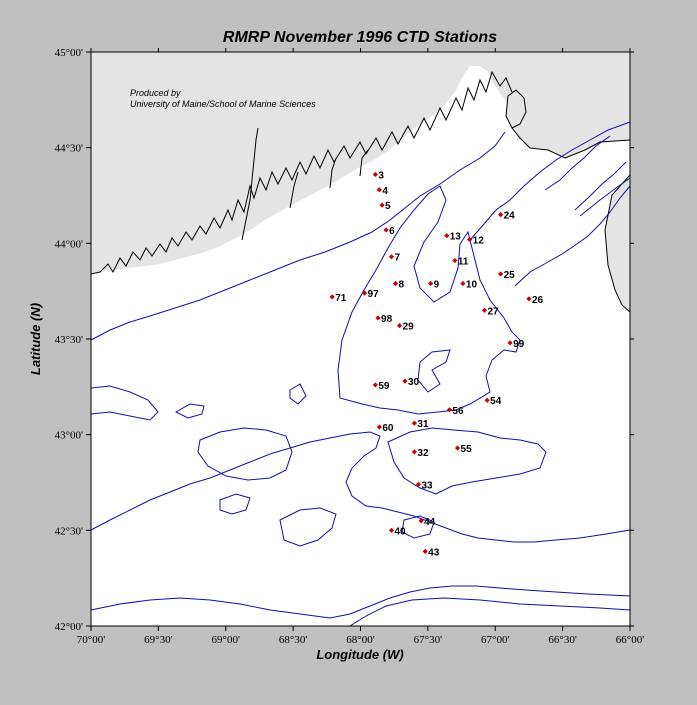 This screenshot has width=697, height=705. What do you see at coordinates (69, 531) in the screenshot?
I see `y-tick-label: 42°30'` at bounding box center [69, 531].